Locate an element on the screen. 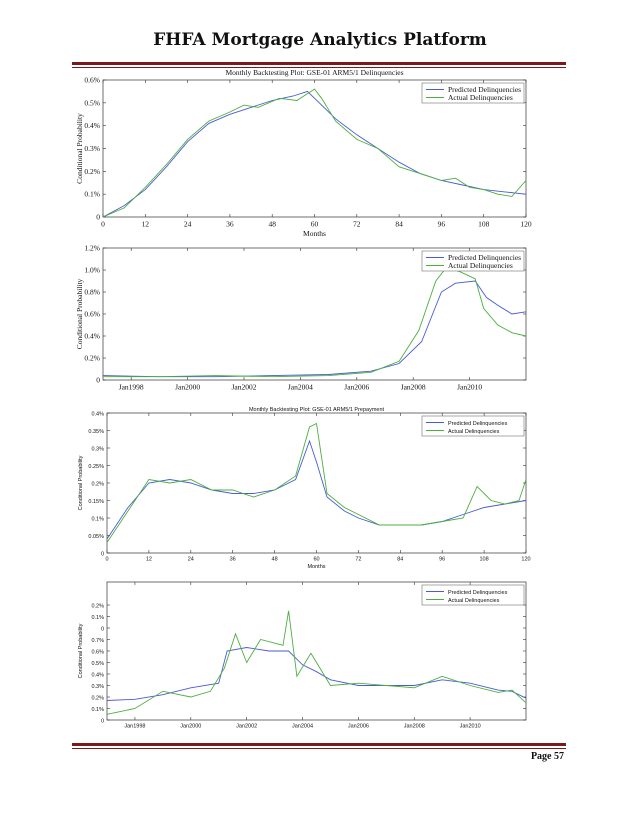 The width and height of the screenshot is (640, 828). plot-area is located at coordinates (316, 483).